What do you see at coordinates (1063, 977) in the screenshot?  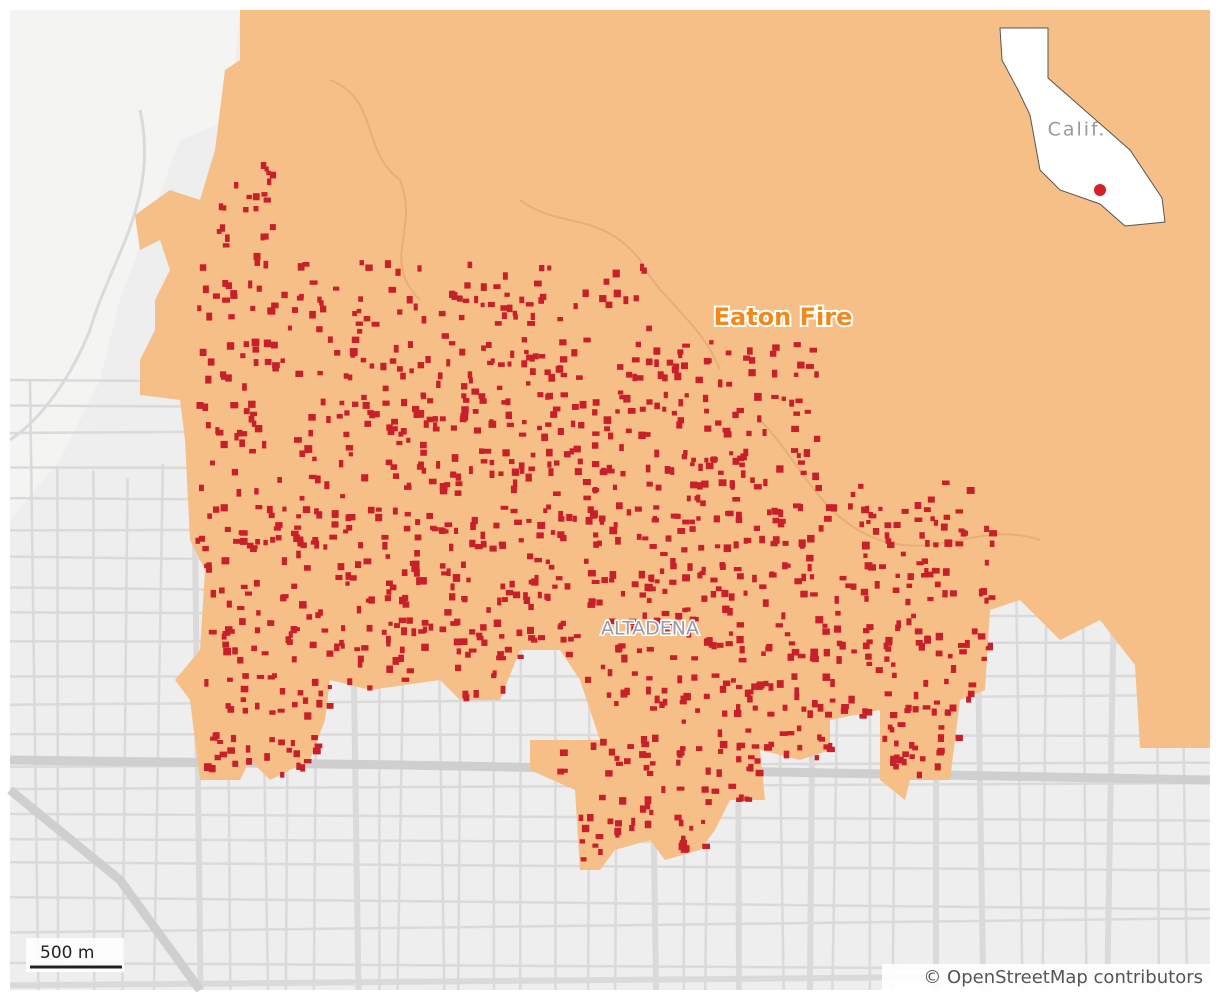 I see `attribution: © OpenStreetMap contributors` at bounding box center [1063, 977].